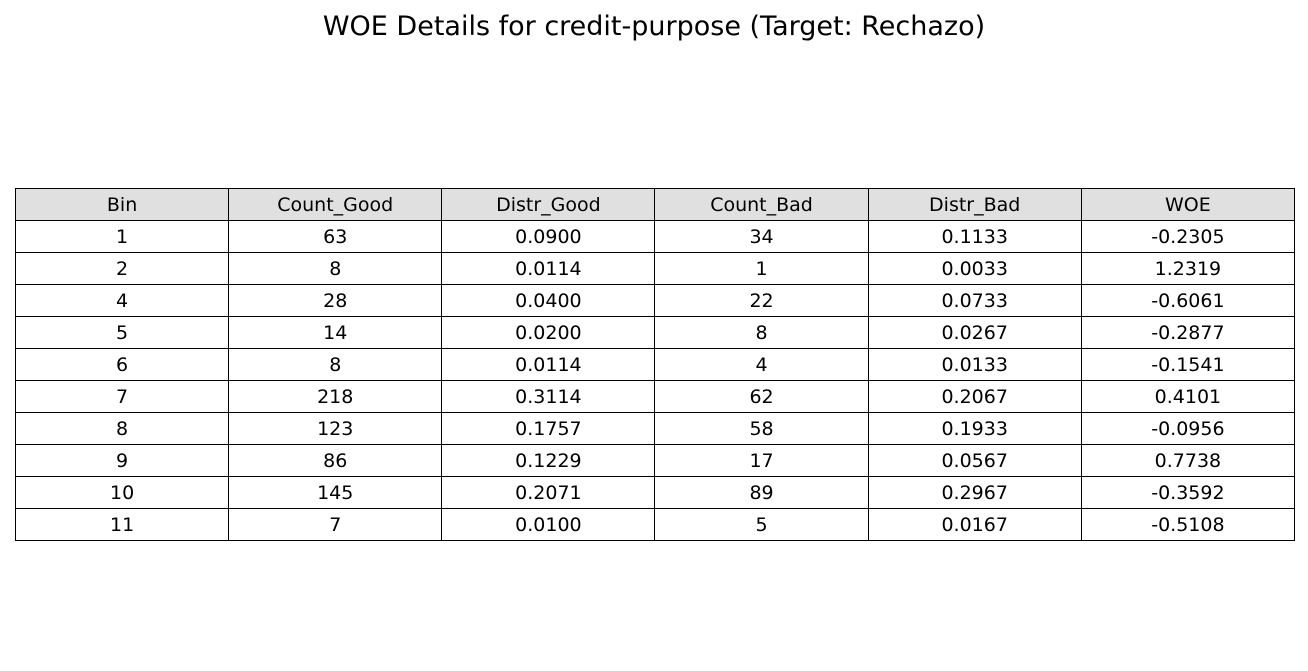  I want to click on table-cell-bin: 8, so click(122, 428).